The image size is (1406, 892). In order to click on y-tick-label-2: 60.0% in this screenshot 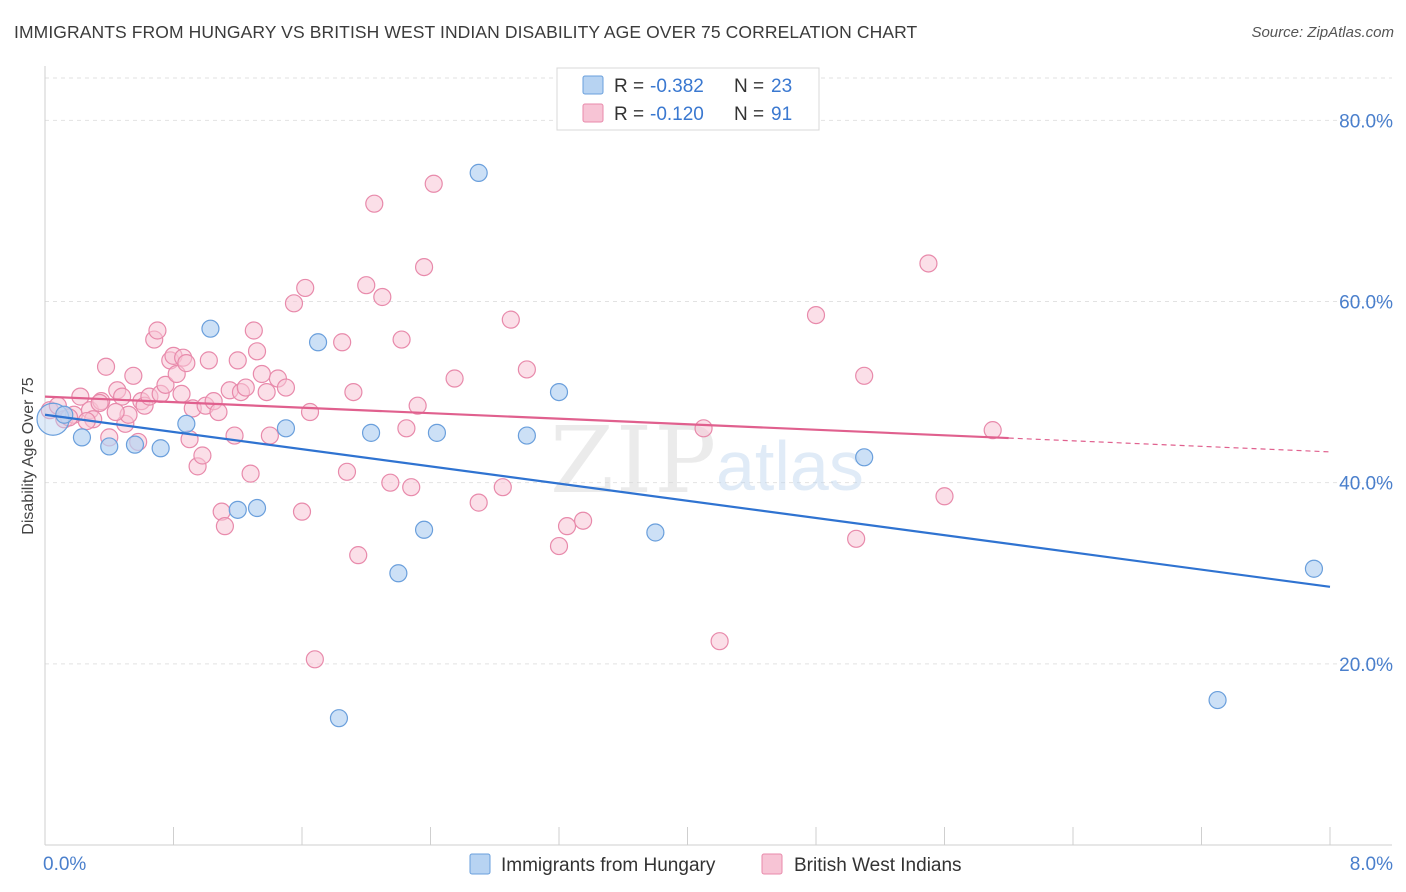, I will do `click(1366, 303)`.